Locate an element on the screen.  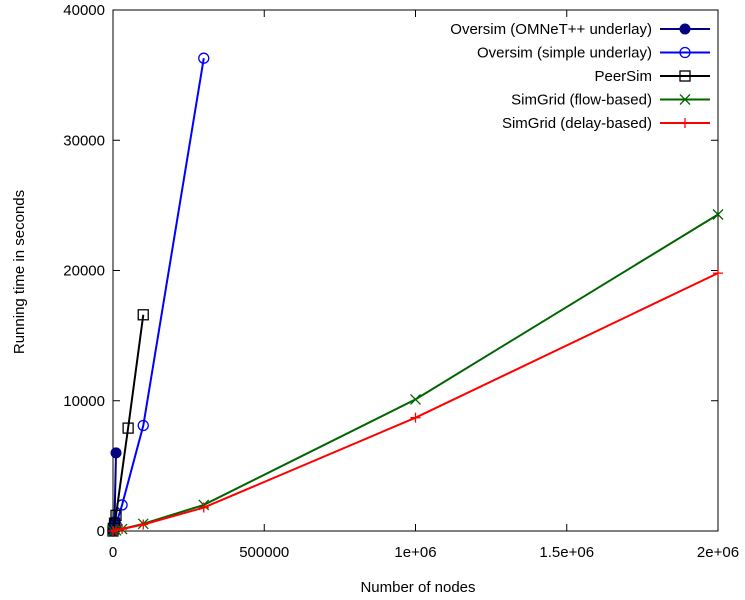
y-tick-label: 30000 is located at coordinates (84, 140).